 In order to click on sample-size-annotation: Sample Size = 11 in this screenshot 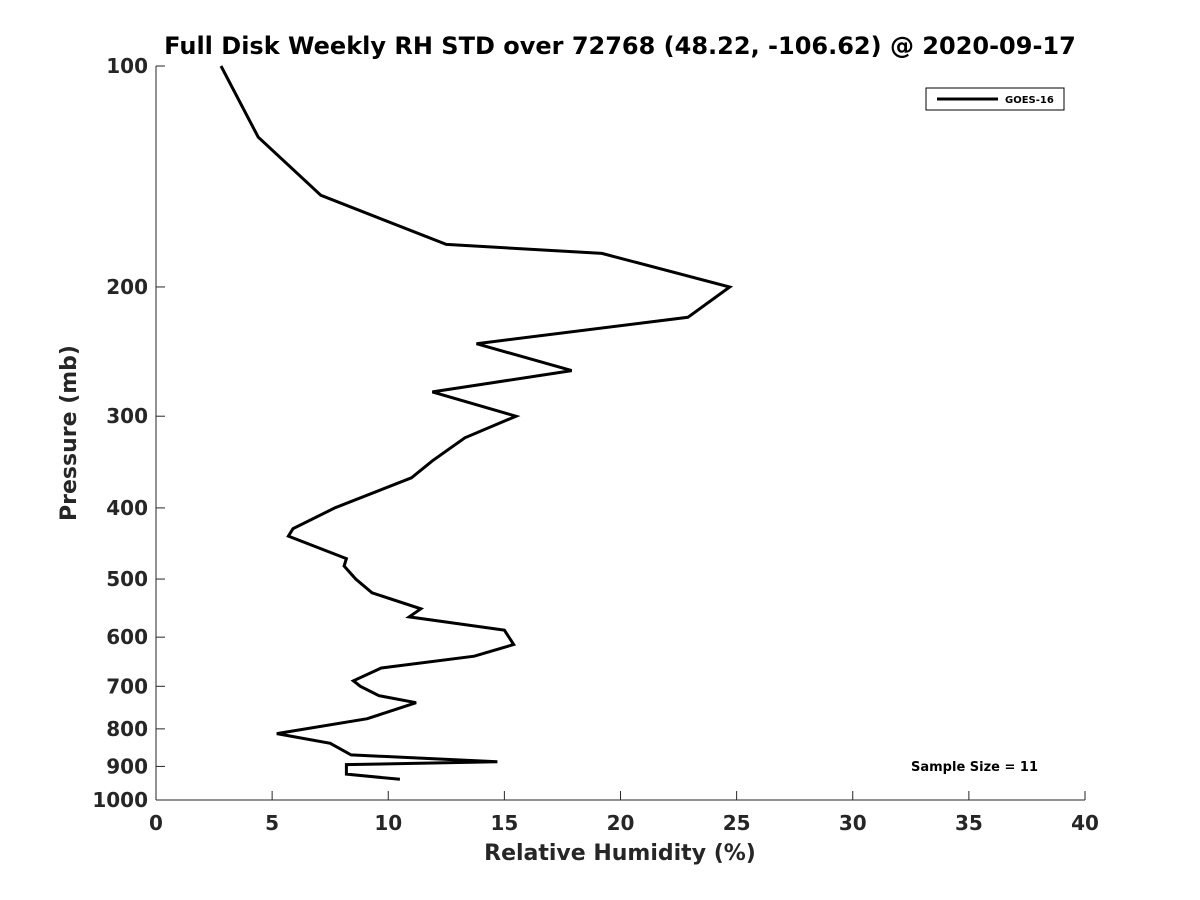, I will do `click(974, 767)`.